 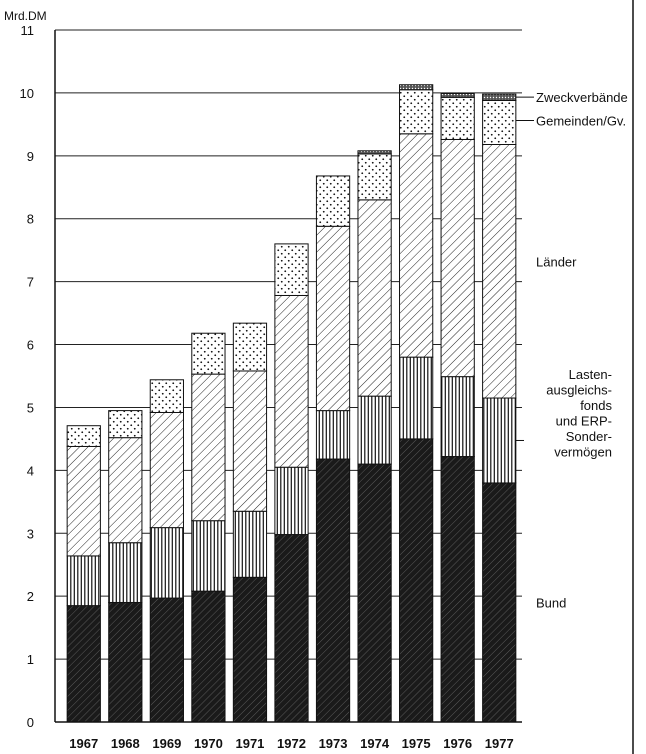 What do you see at coordinates (499, 743) in the screenshot?
I see `x-tick-label: 1977` at bounding box center [499, 743].